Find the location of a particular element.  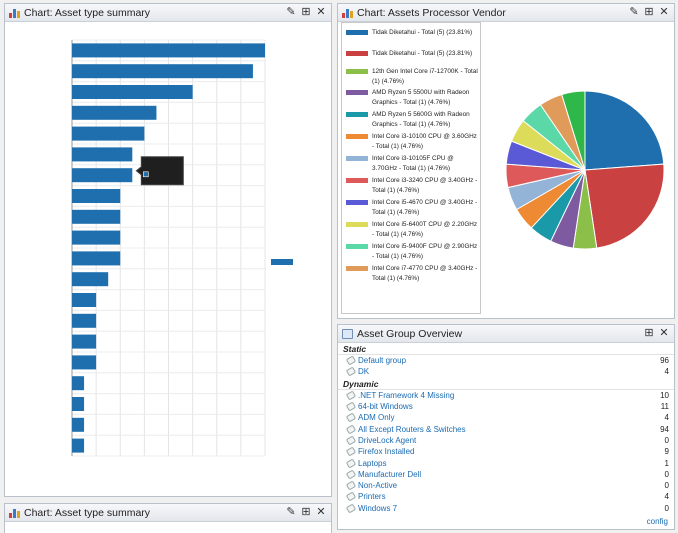

group-link: Firefox Installed is located at coordinates (386, 452).